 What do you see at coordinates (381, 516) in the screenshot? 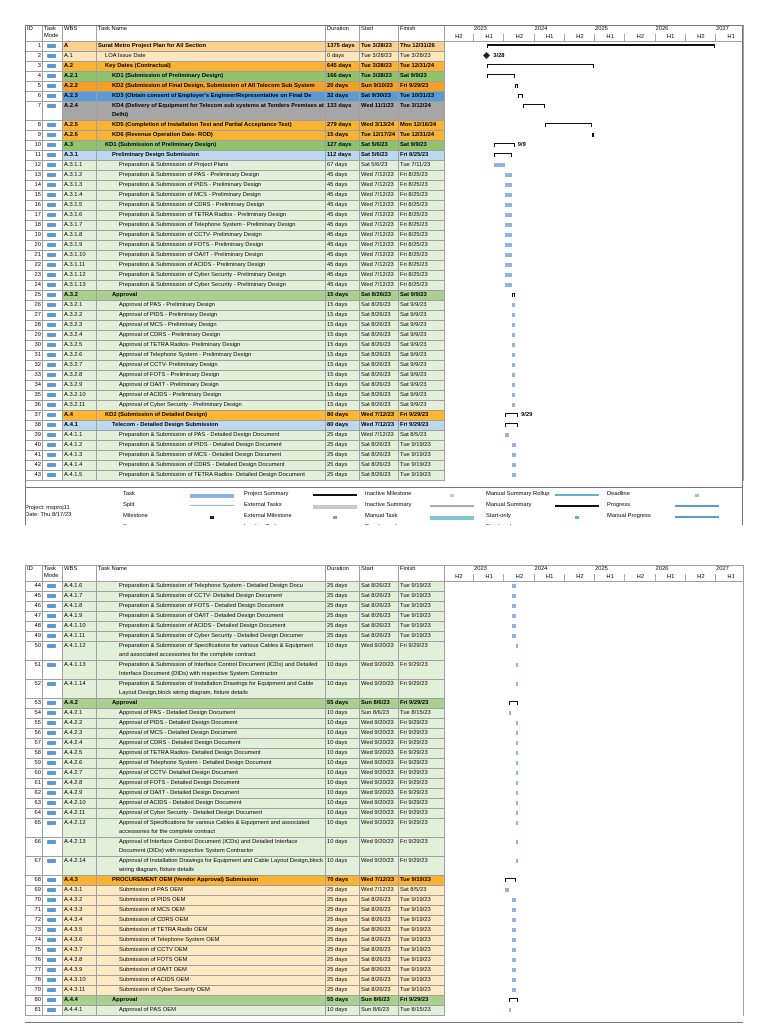
I see `legend-label: Manual Task` at bounding box center [381, 516].